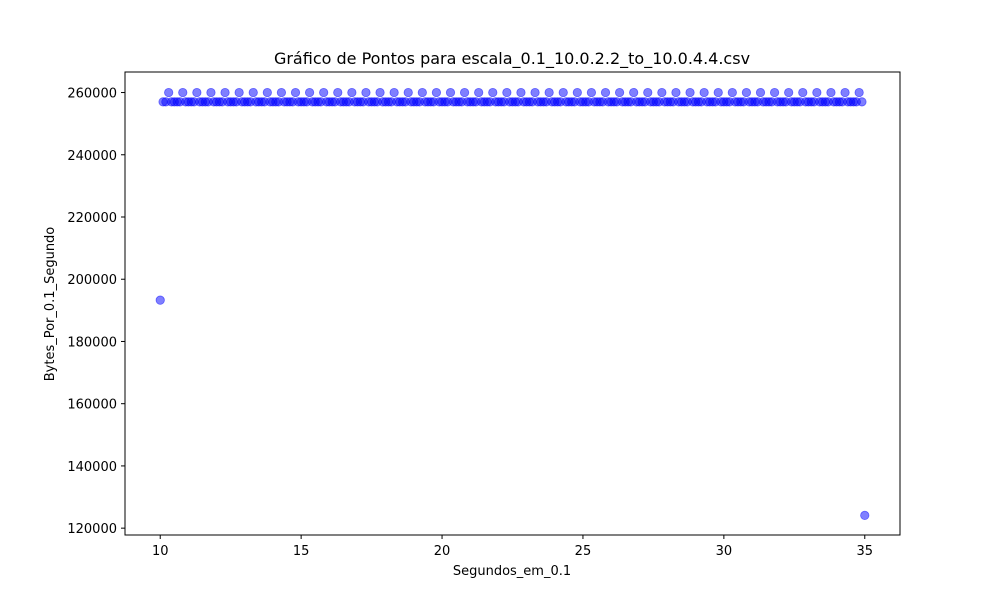  Describe the element at coordinates (92, 218) in the screenshot. I see `y-tick-label: 220000` at that location.